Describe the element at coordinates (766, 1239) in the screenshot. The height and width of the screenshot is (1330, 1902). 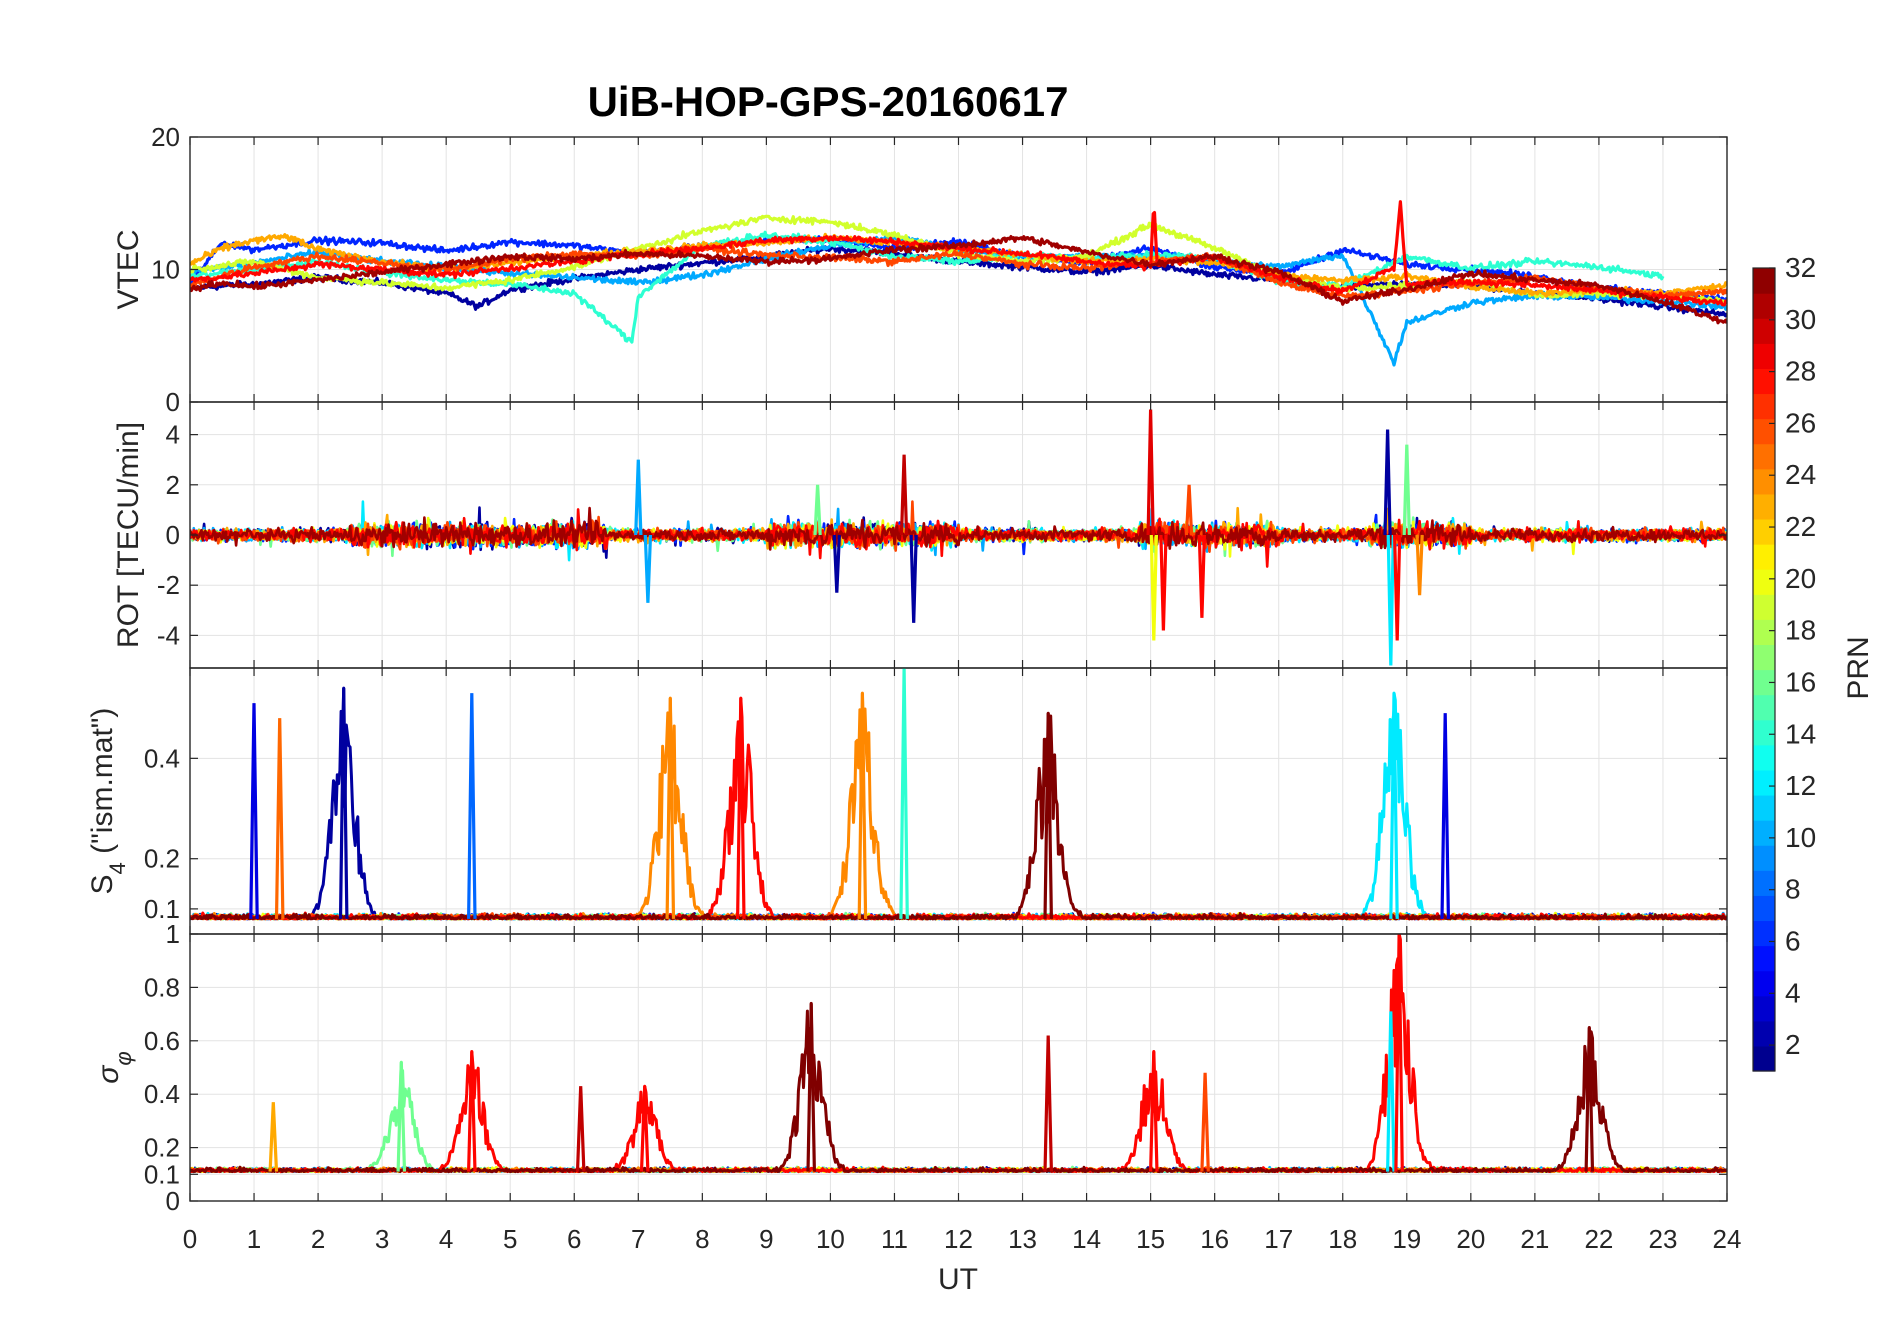
I see `x-tick-label: 9` at that location.